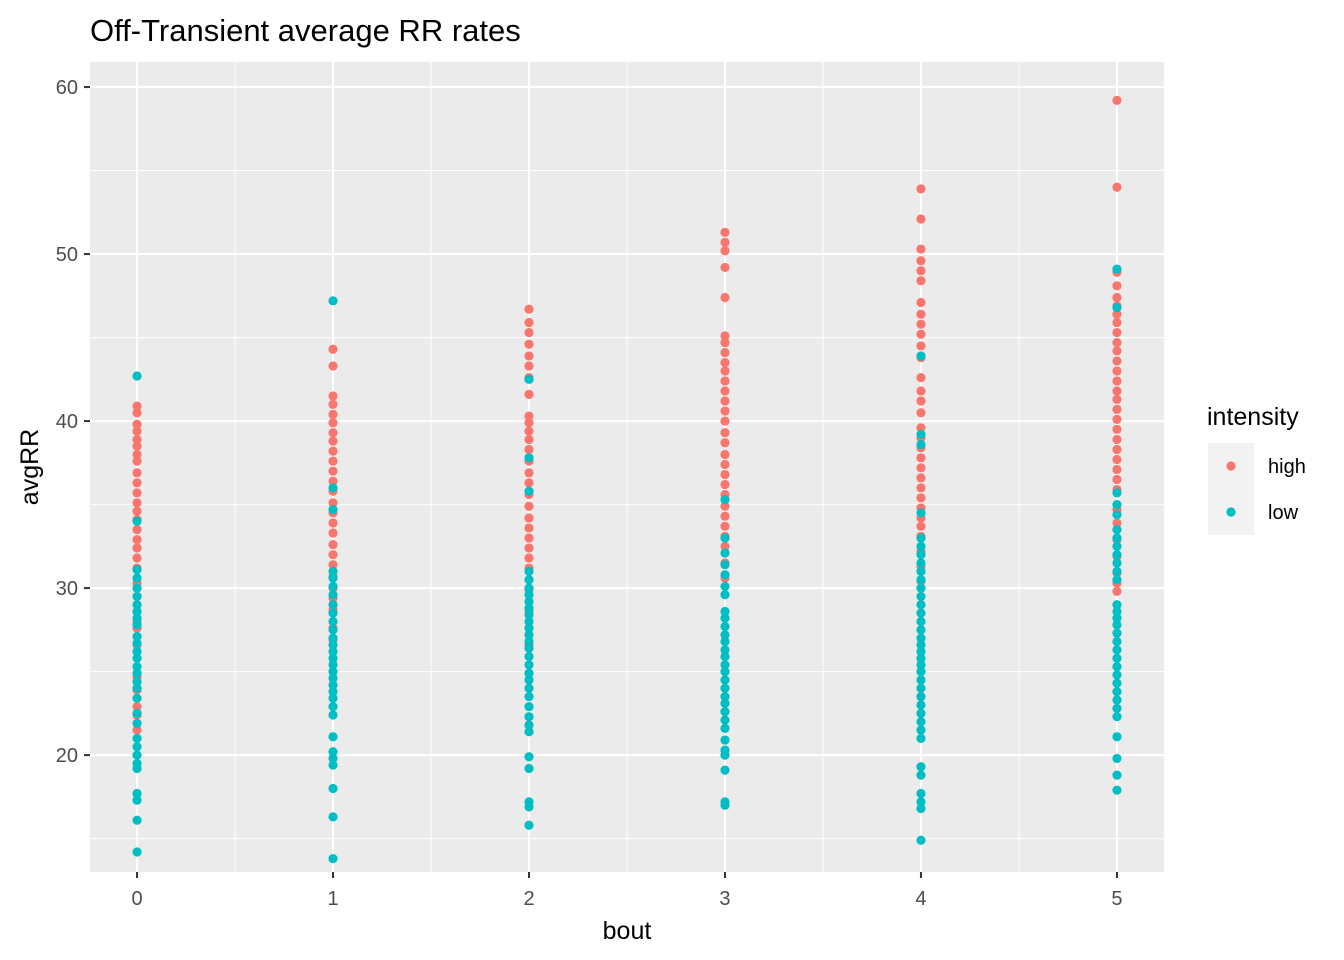 The height and width of the screenshot is (960, 1344). Describe the element at coordinates (1231, 466) in the screenshot. I see `legend-marker-high` at that location.